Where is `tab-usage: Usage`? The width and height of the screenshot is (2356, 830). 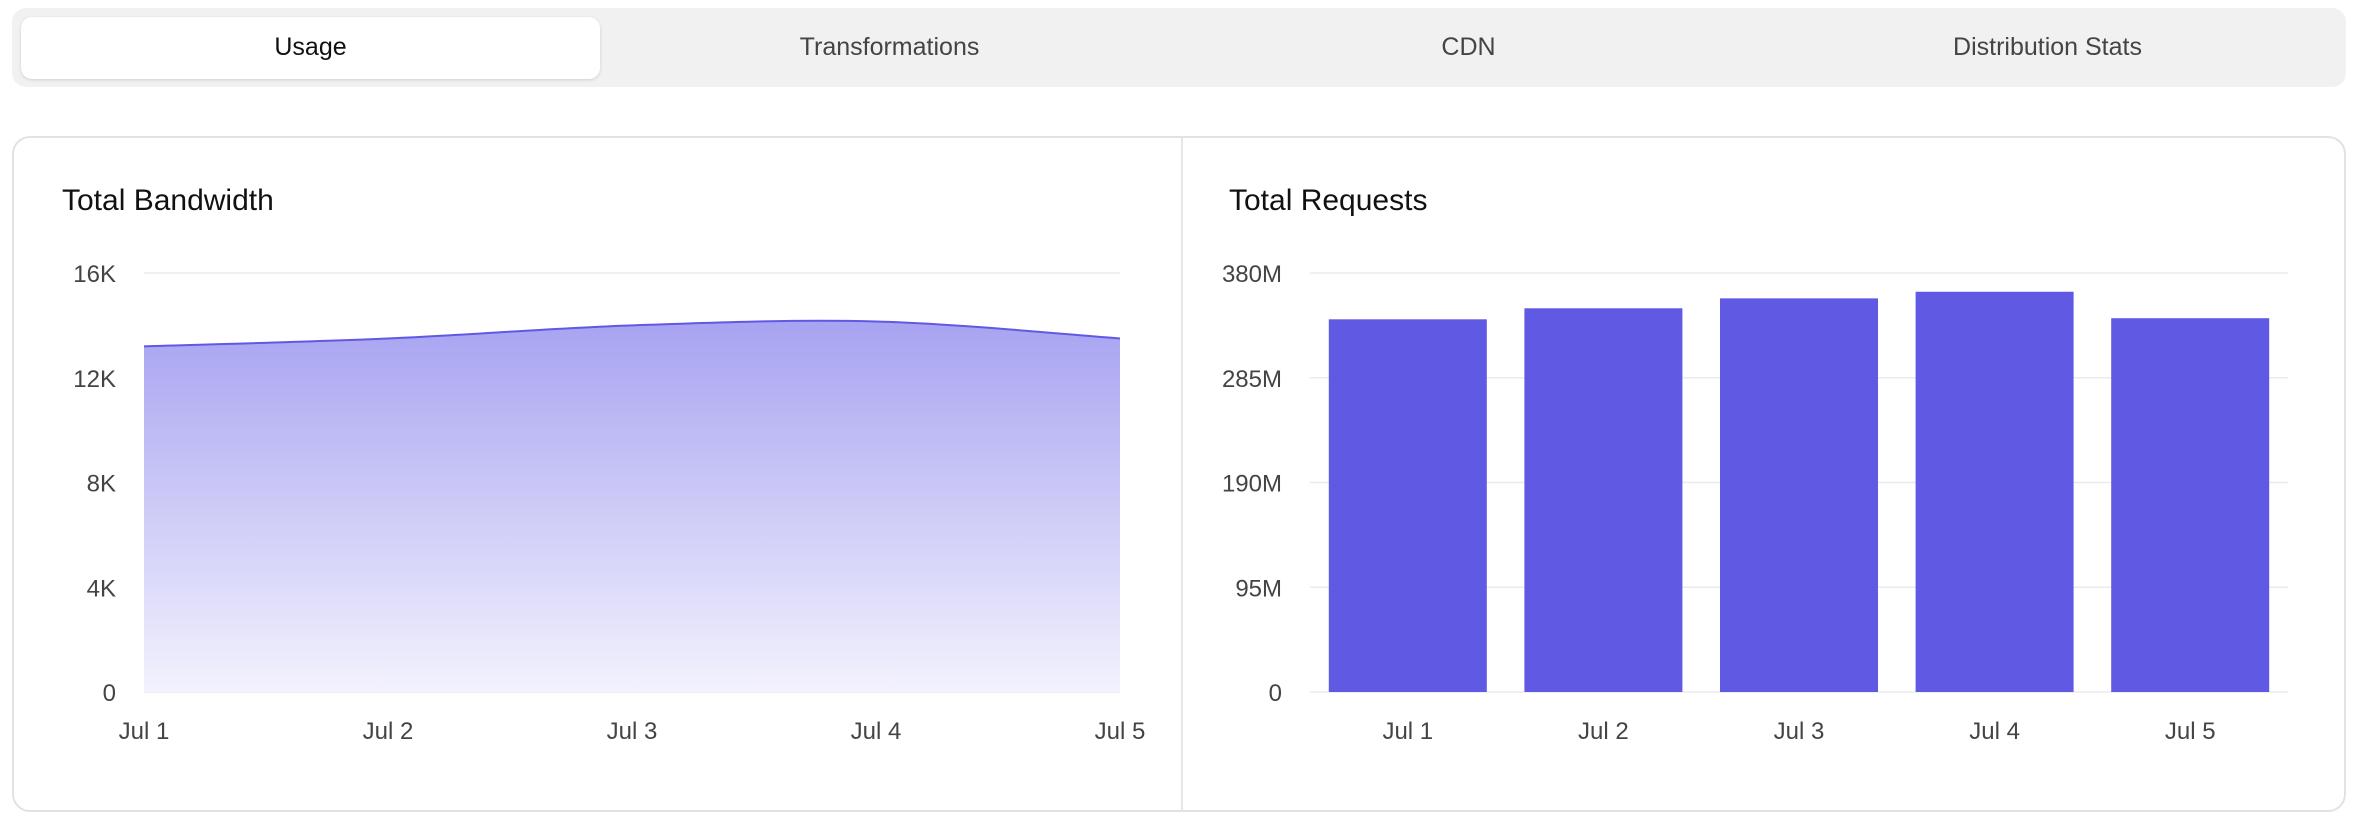 tab-usage: Usage is located at coordinates (310, 47).